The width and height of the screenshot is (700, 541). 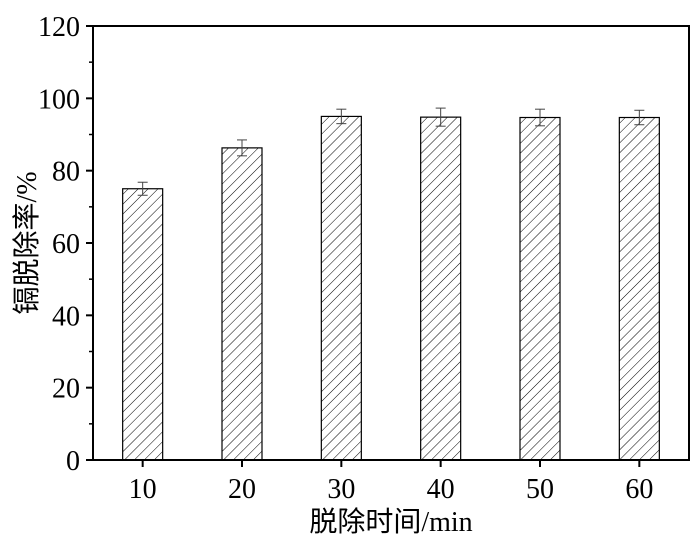 What do you see at coordinates (73, 461) in the screenshot?
I see `y-tick-label-0: 0` at bounding box center [73, 461].